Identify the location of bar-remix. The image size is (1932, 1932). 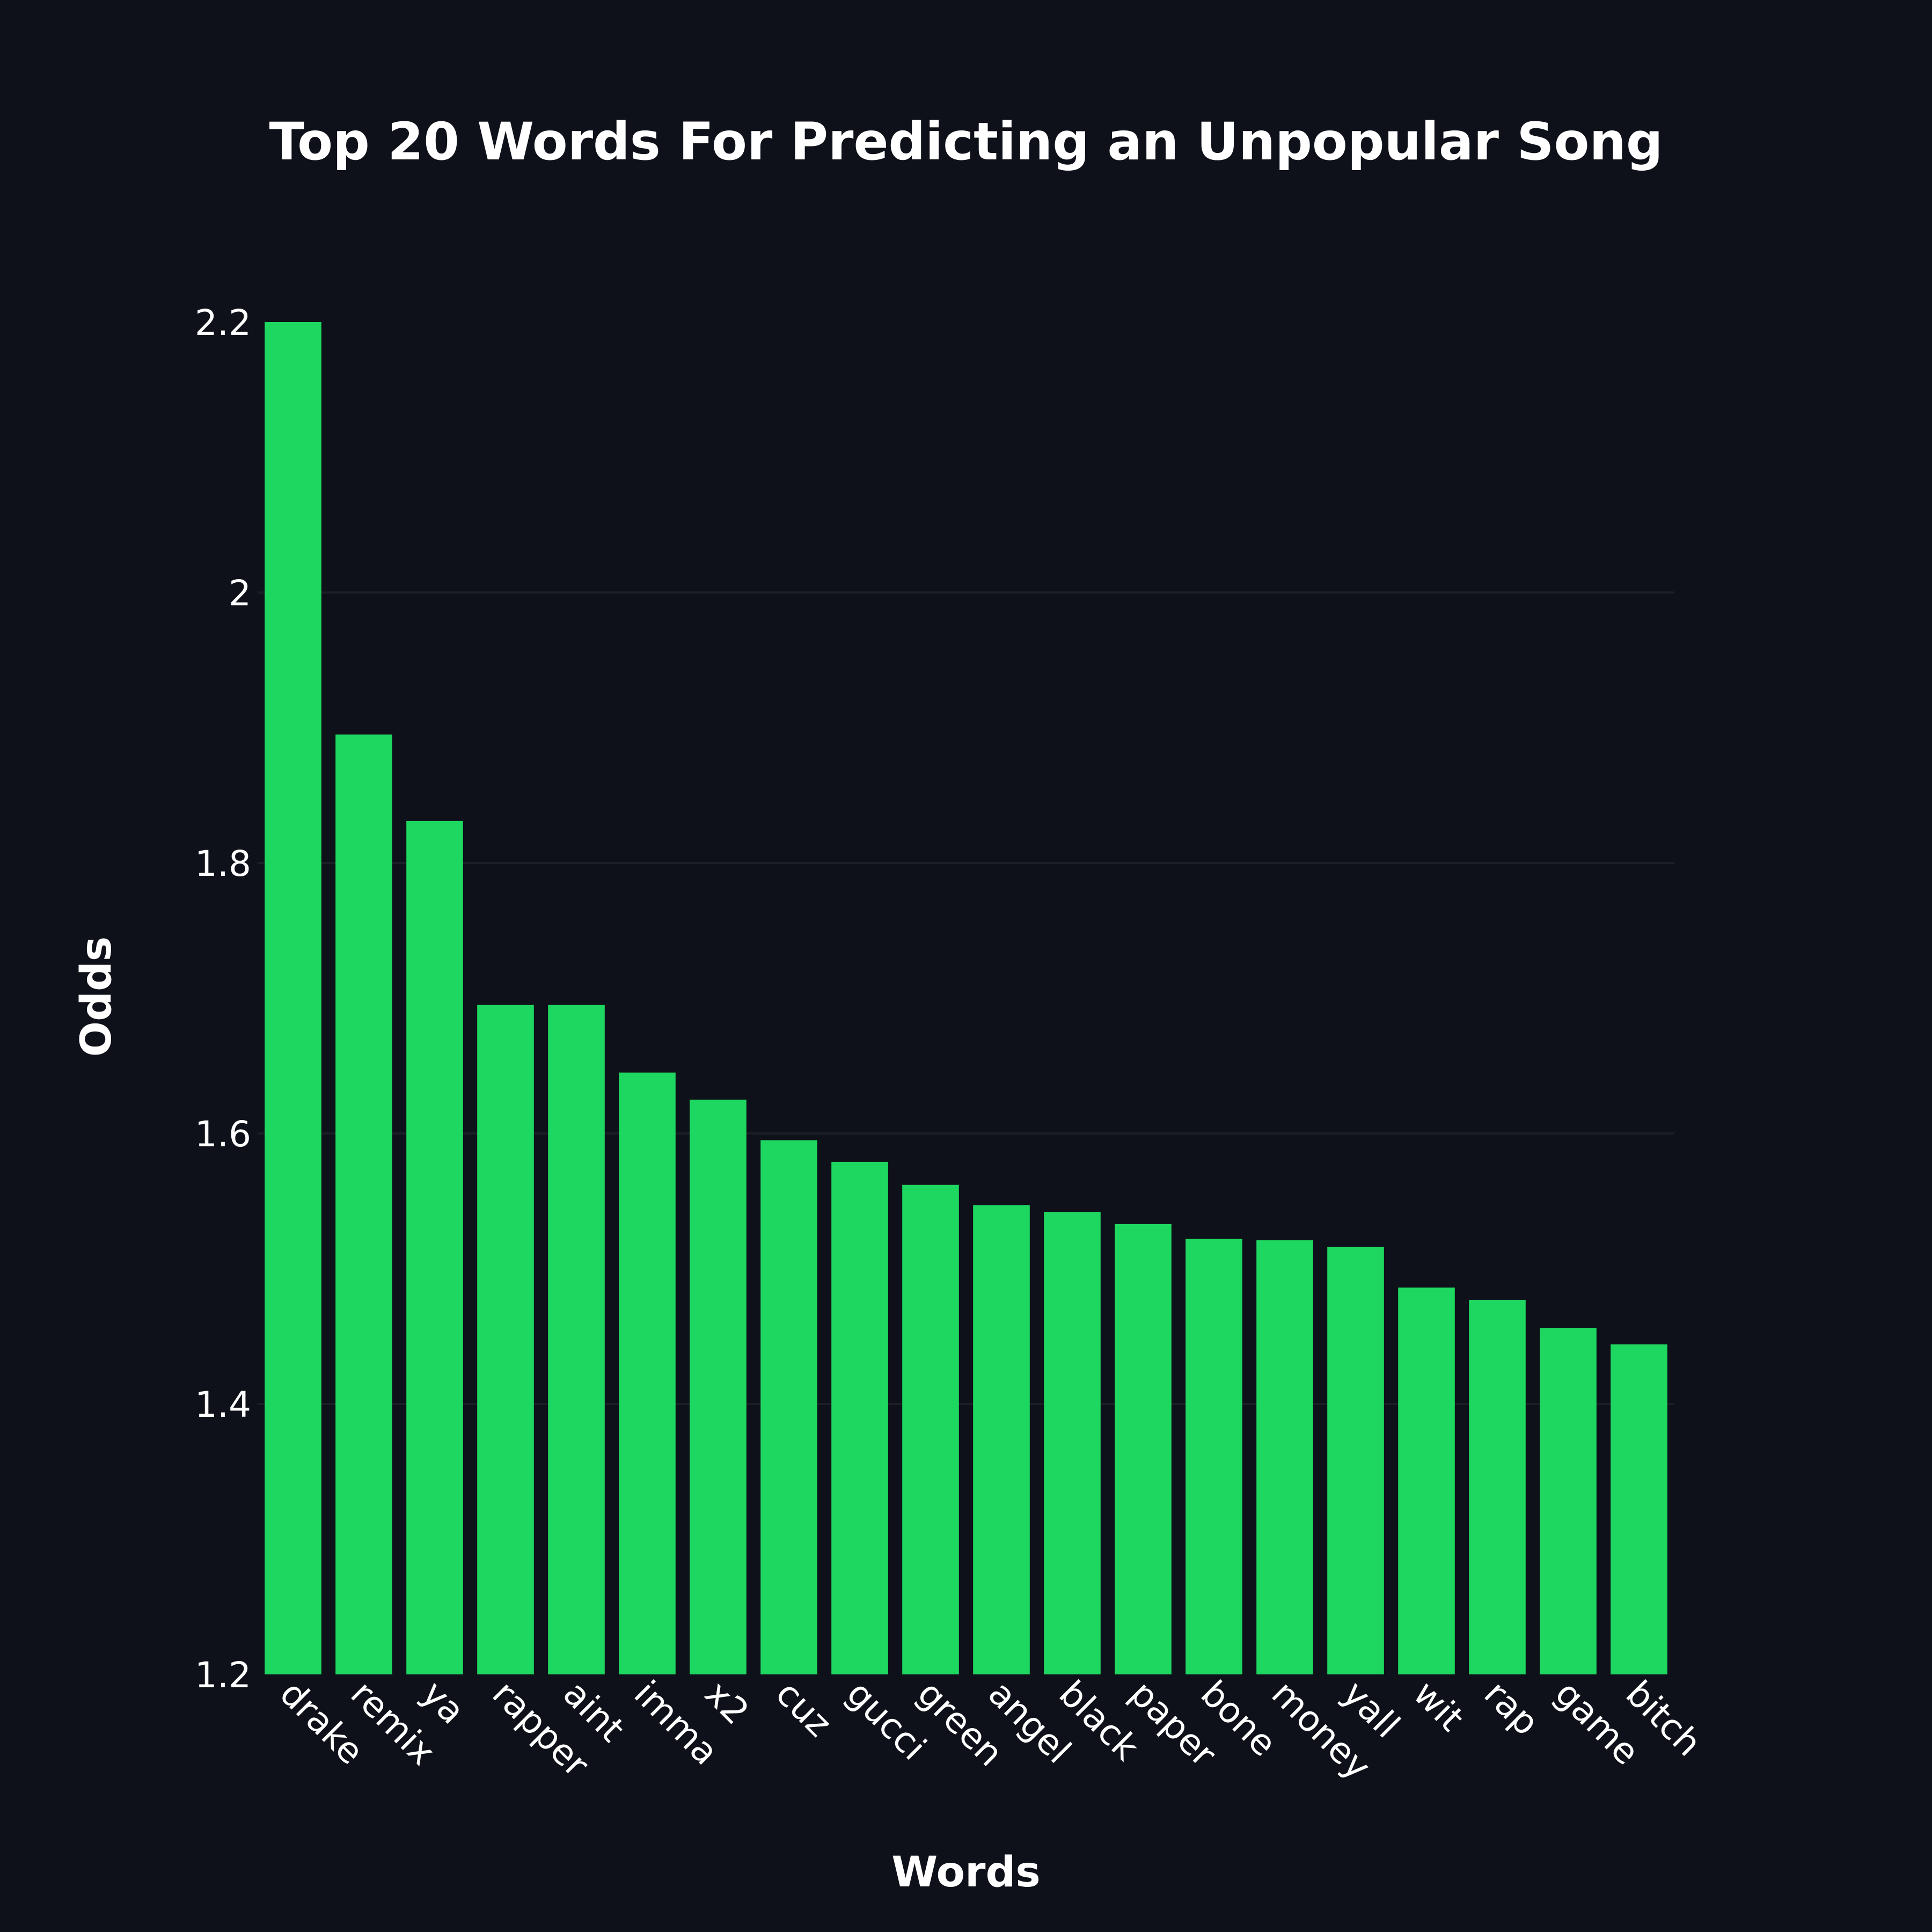
(363, 1204).